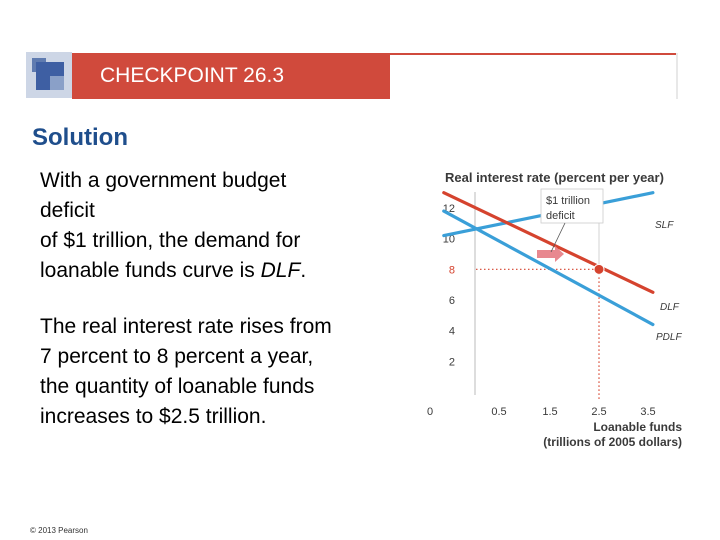  I want to click on solution-heading: Solution, so click(80, 137).